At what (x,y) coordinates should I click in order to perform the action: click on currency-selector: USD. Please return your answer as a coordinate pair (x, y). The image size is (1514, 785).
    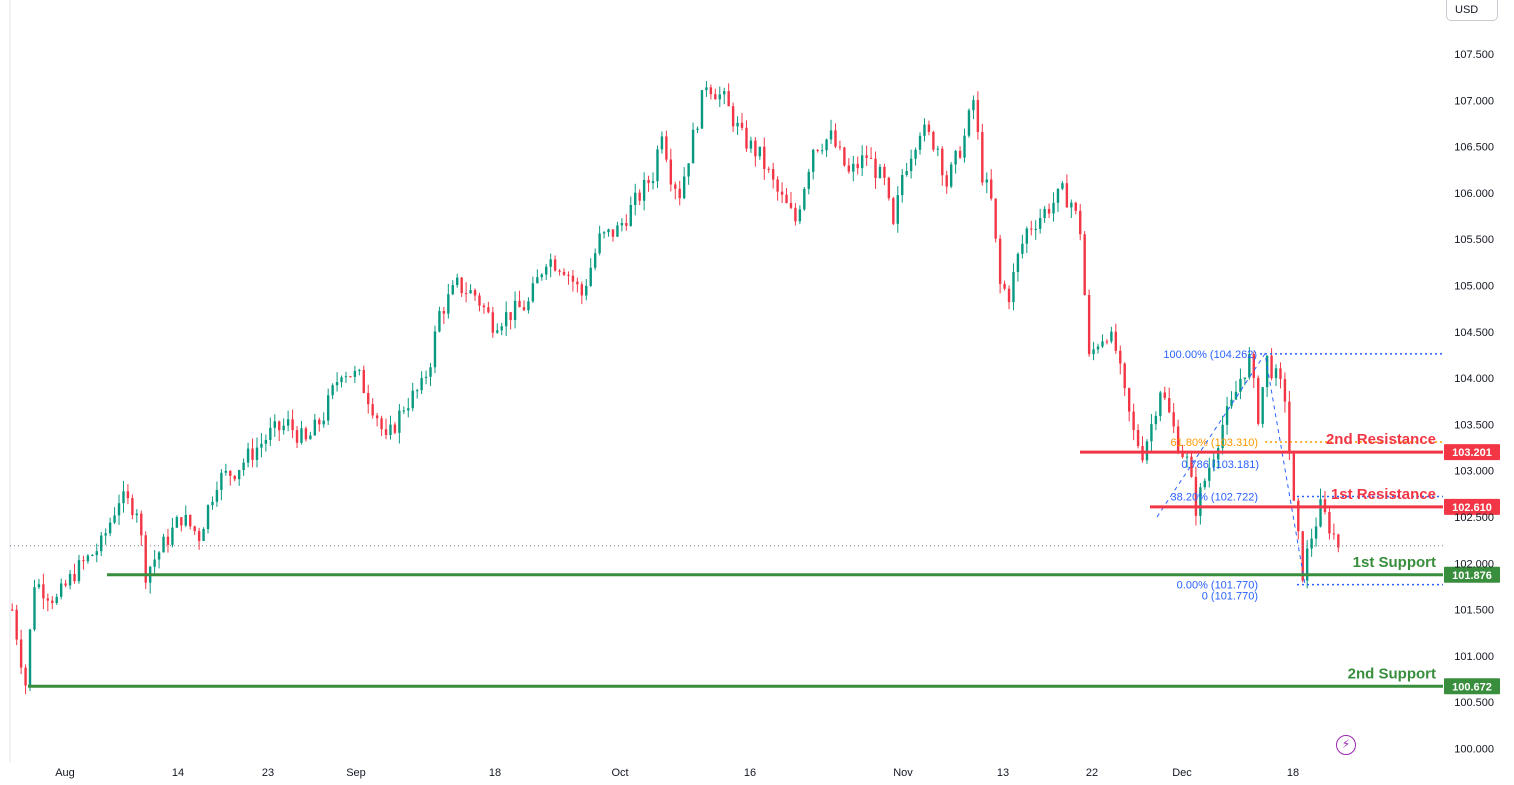
    Looking at the image, I should click on (1472, 10).